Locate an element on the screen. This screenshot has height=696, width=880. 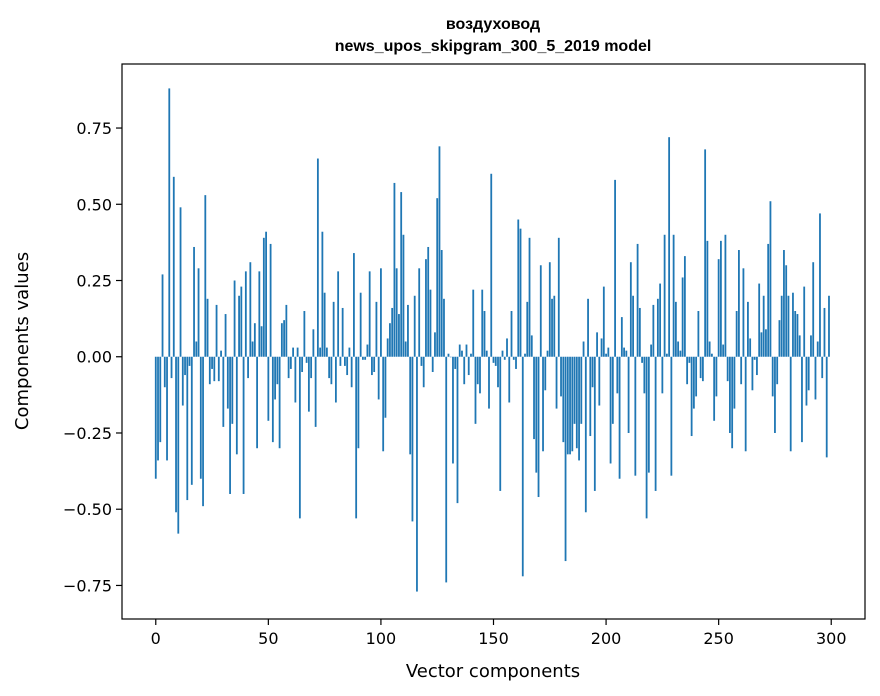
x-tick-label: 300 is located at coordinates (831, 638).